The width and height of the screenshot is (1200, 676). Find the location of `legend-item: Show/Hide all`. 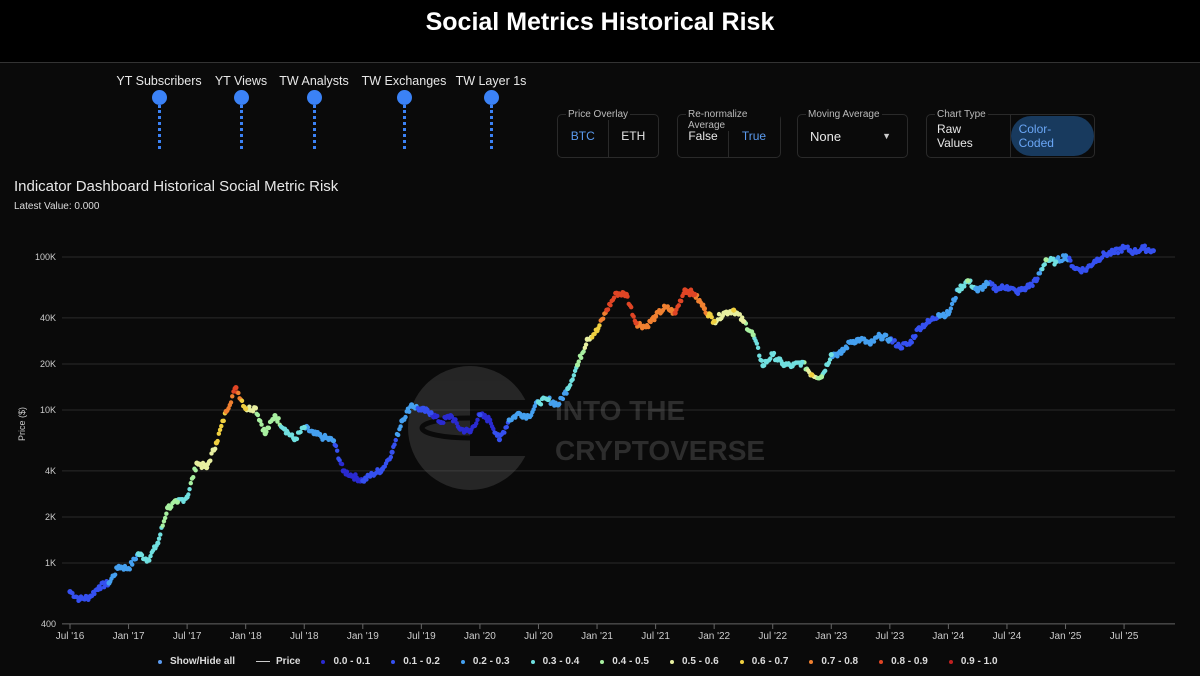

legend-item: Show/Hide all is located at coordinates (196, 661).